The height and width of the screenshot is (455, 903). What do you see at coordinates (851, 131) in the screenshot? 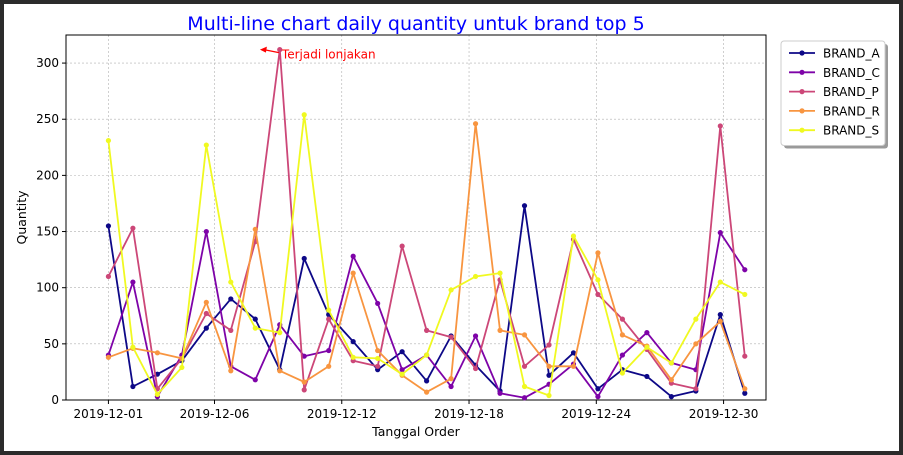
I see `legend-label: BRAND_S` at bounding box center [851, 131].